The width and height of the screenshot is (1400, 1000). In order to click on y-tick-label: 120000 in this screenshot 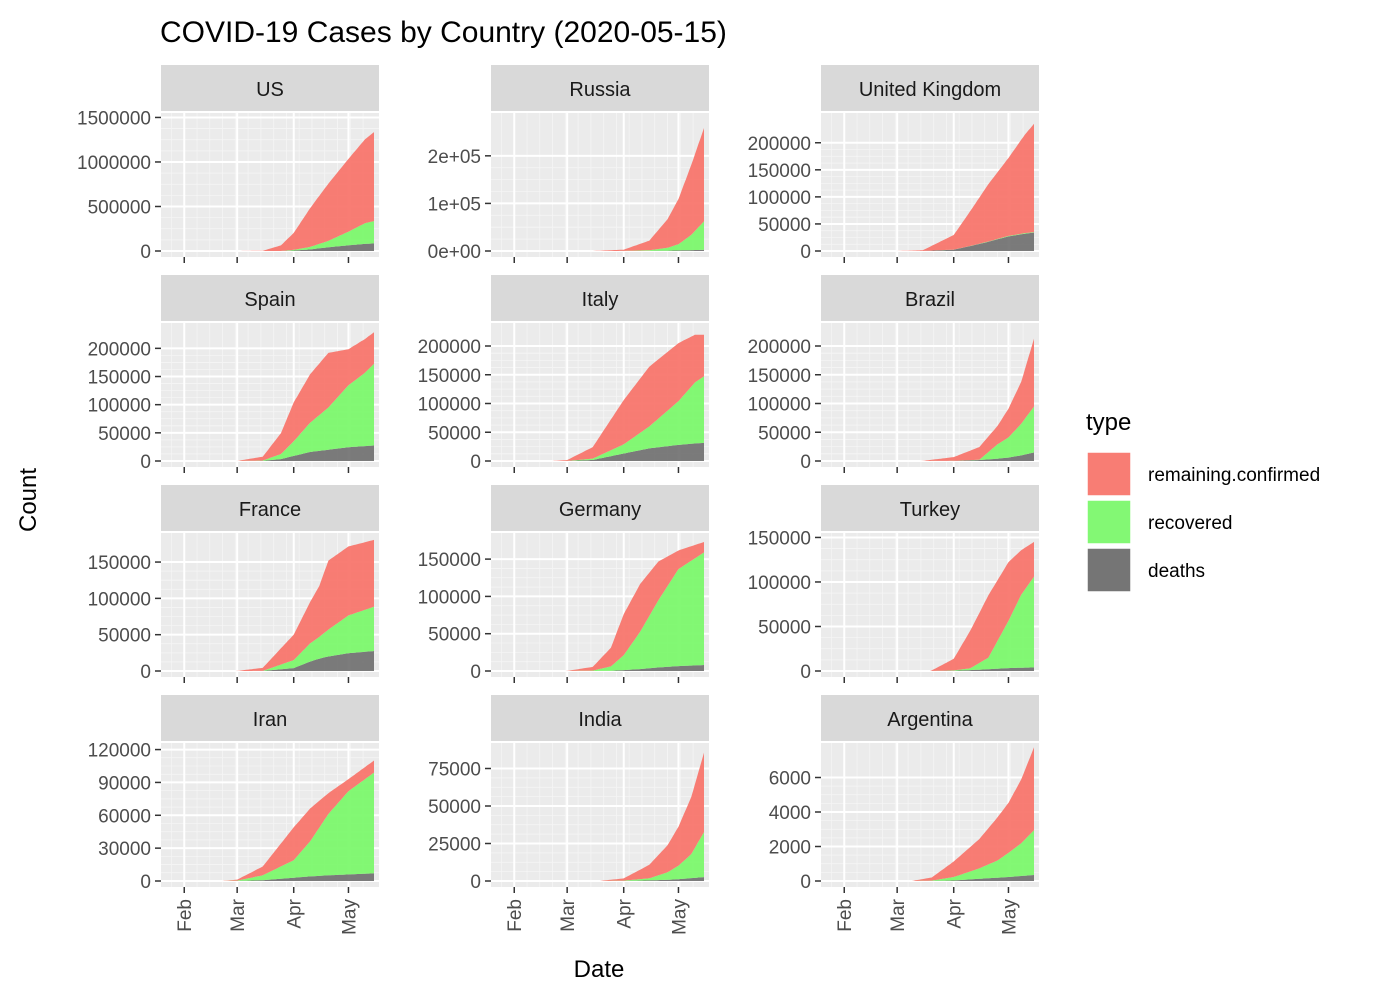, I will do `click(119, 751)`.